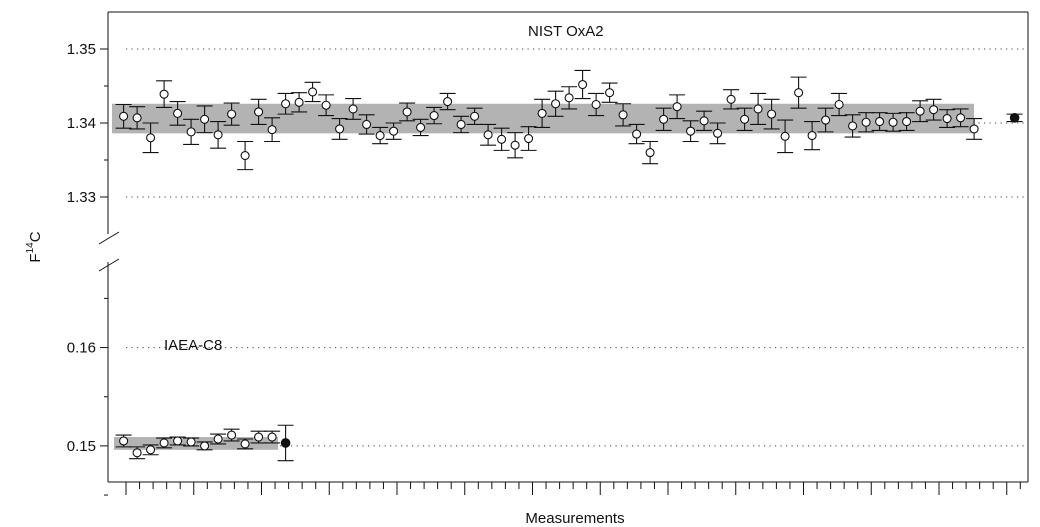  Describe the element at coordinates (81, 248) in the screenshot. I see `y-tick-labels: 1.331.341.350.140.150.16` at that location.